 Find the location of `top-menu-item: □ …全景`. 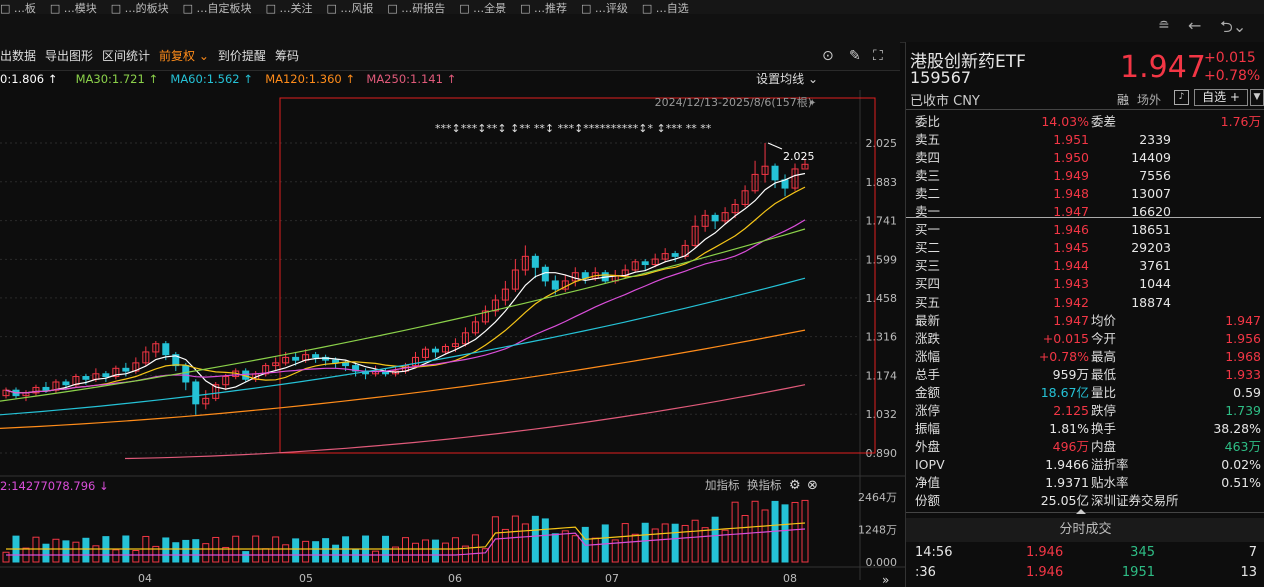

top-menu-item: □ …全景 is located at coordinates (483, 8).